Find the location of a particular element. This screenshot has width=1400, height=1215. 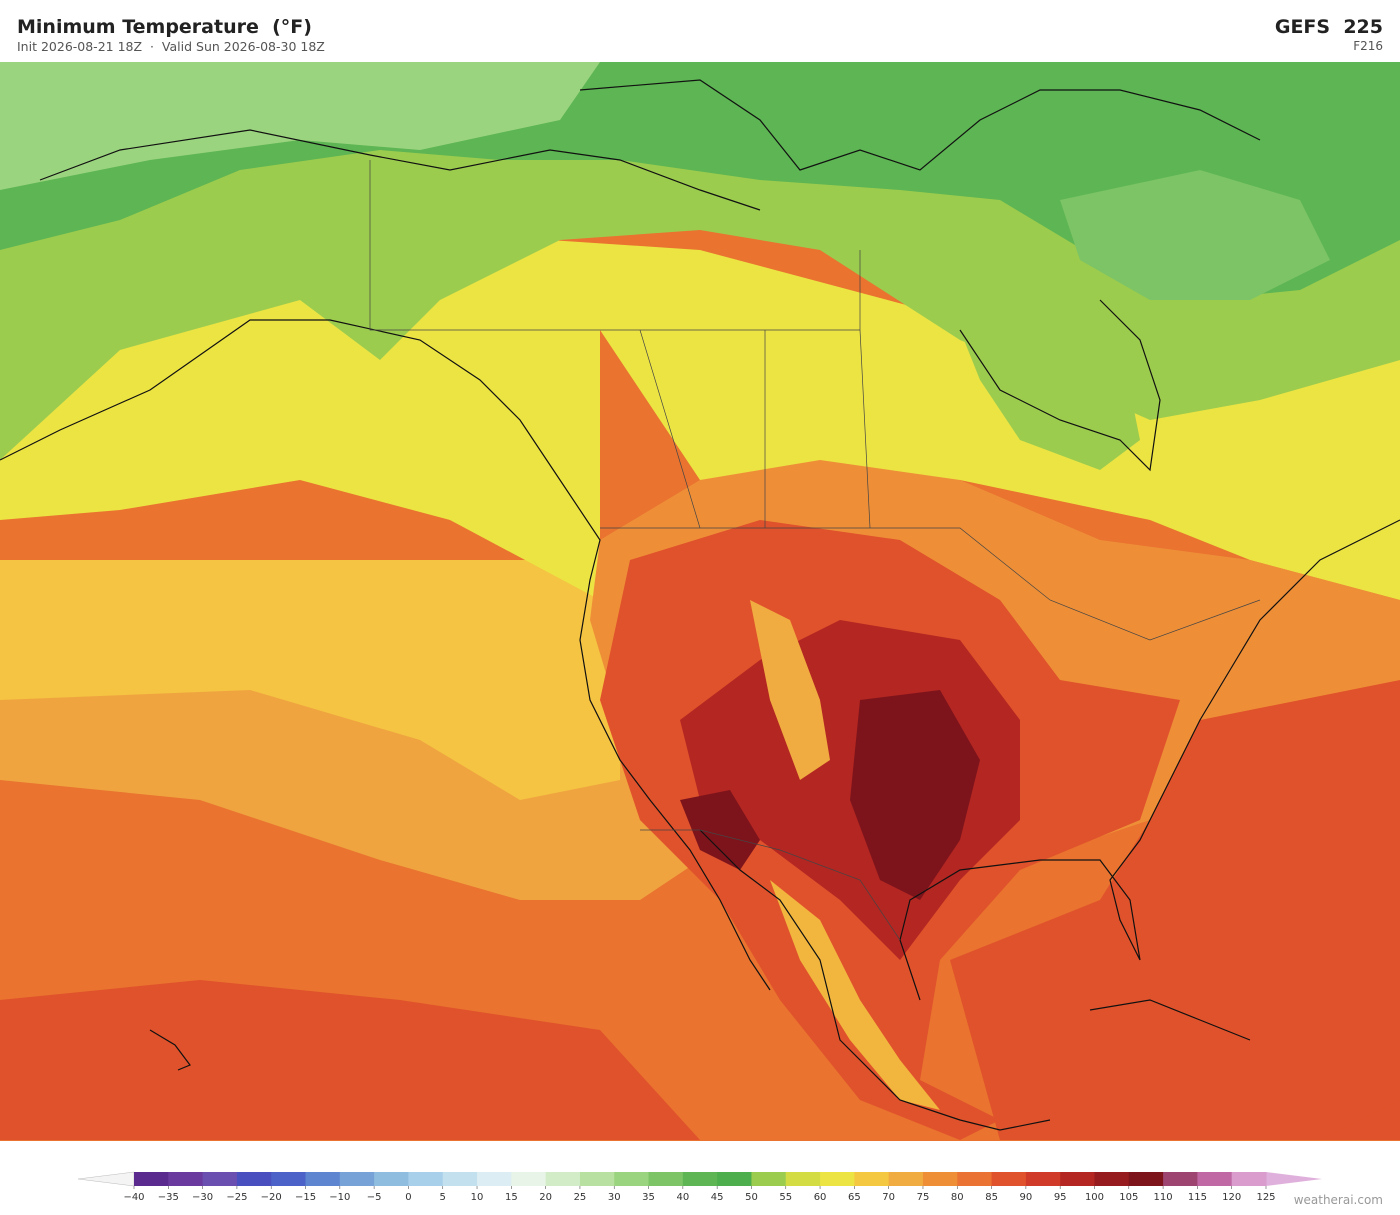

colorbar-tick-label: −35 is located at coordinates (168, 1197).